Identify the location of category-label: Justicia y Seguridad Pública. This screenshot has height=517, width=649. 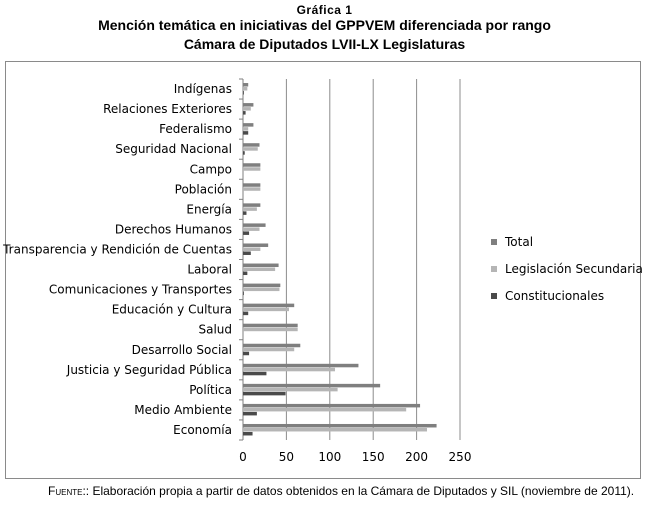
(149, 370).